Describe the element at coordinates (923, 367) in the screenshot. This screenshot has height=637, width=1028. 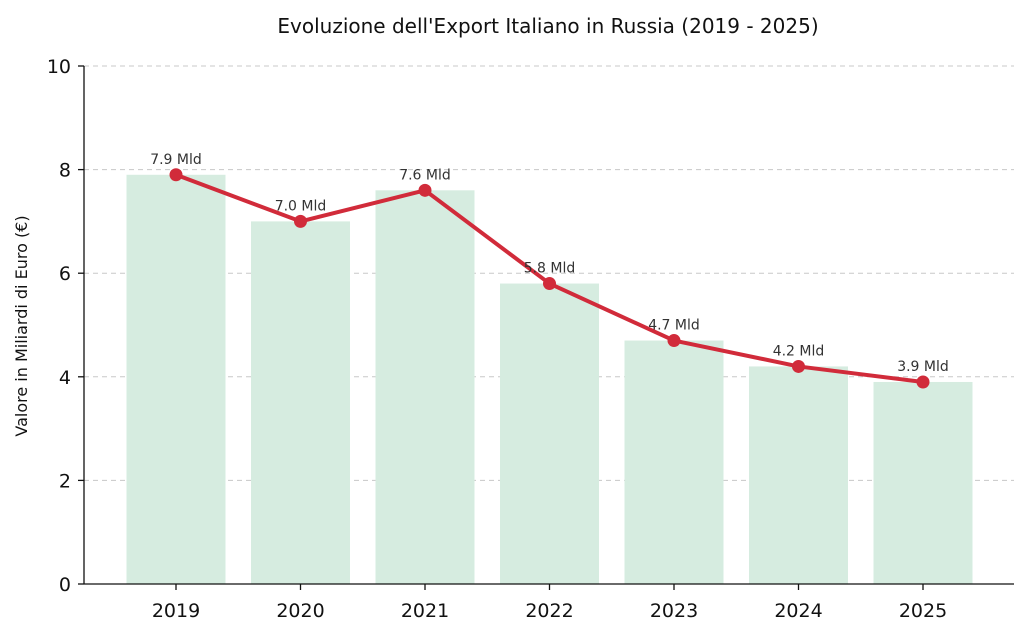
I see `data-label: 3.9 Mld` at that location.